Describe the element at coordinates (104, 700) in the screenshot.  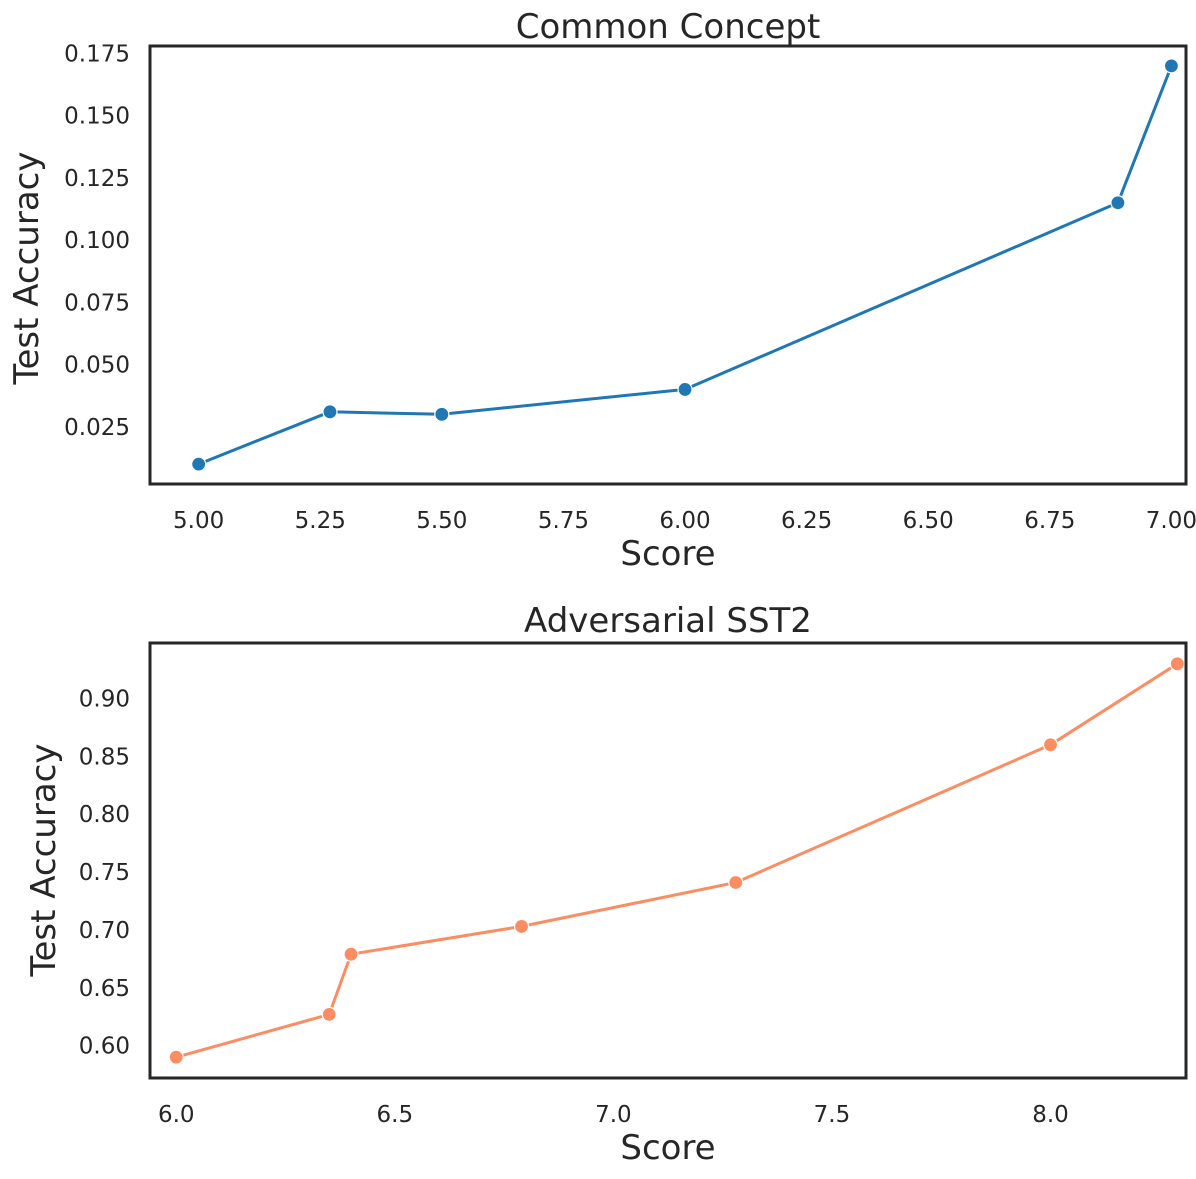
I see `y-tick-label: 0.90` at that location.